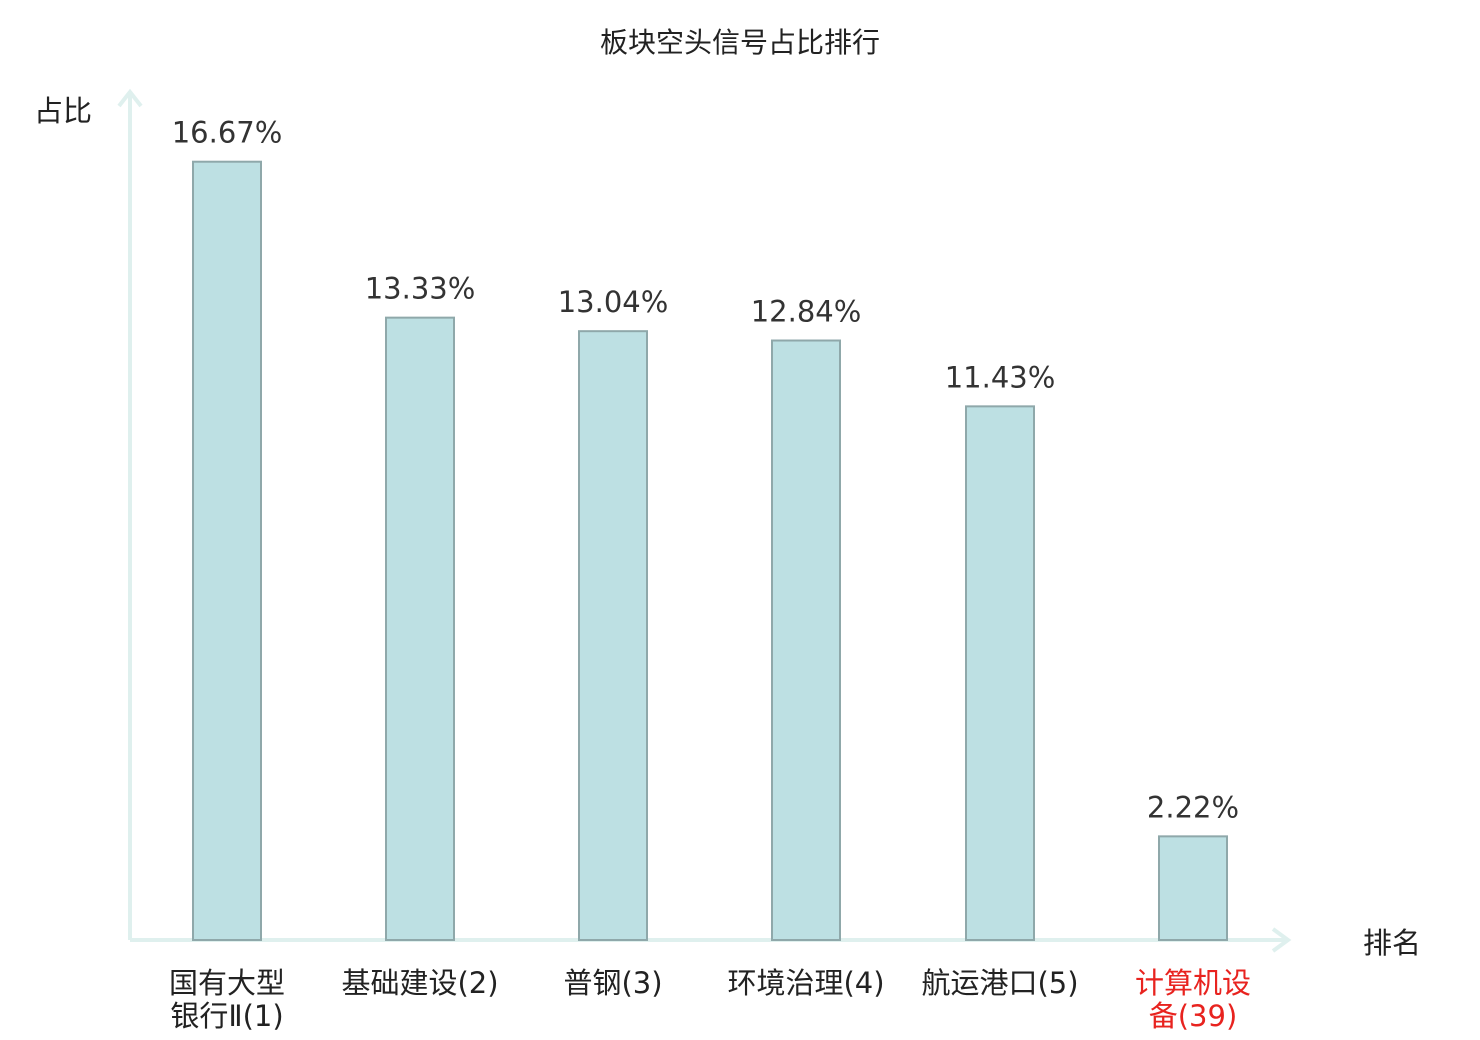  What do you see at coordinates (740, 42) in the screenshot?
I see `chart-title: 板块空头信号占比排行` at bounding box center [740, 42].